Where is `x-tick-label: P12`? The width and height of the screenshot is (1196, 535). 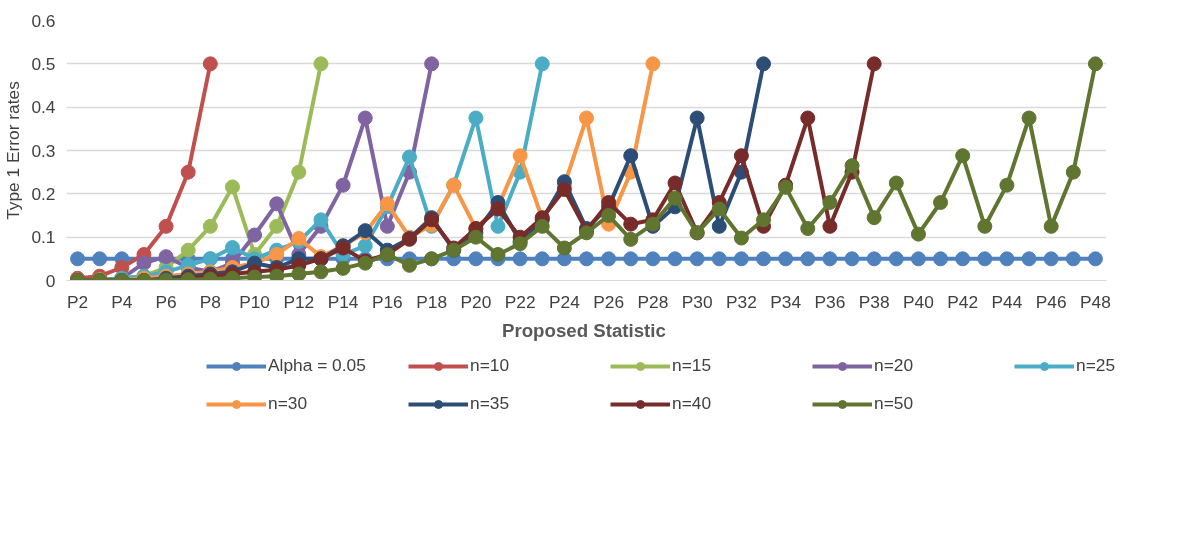
x-tick-label: P12 is located at coordinates (299, 301).